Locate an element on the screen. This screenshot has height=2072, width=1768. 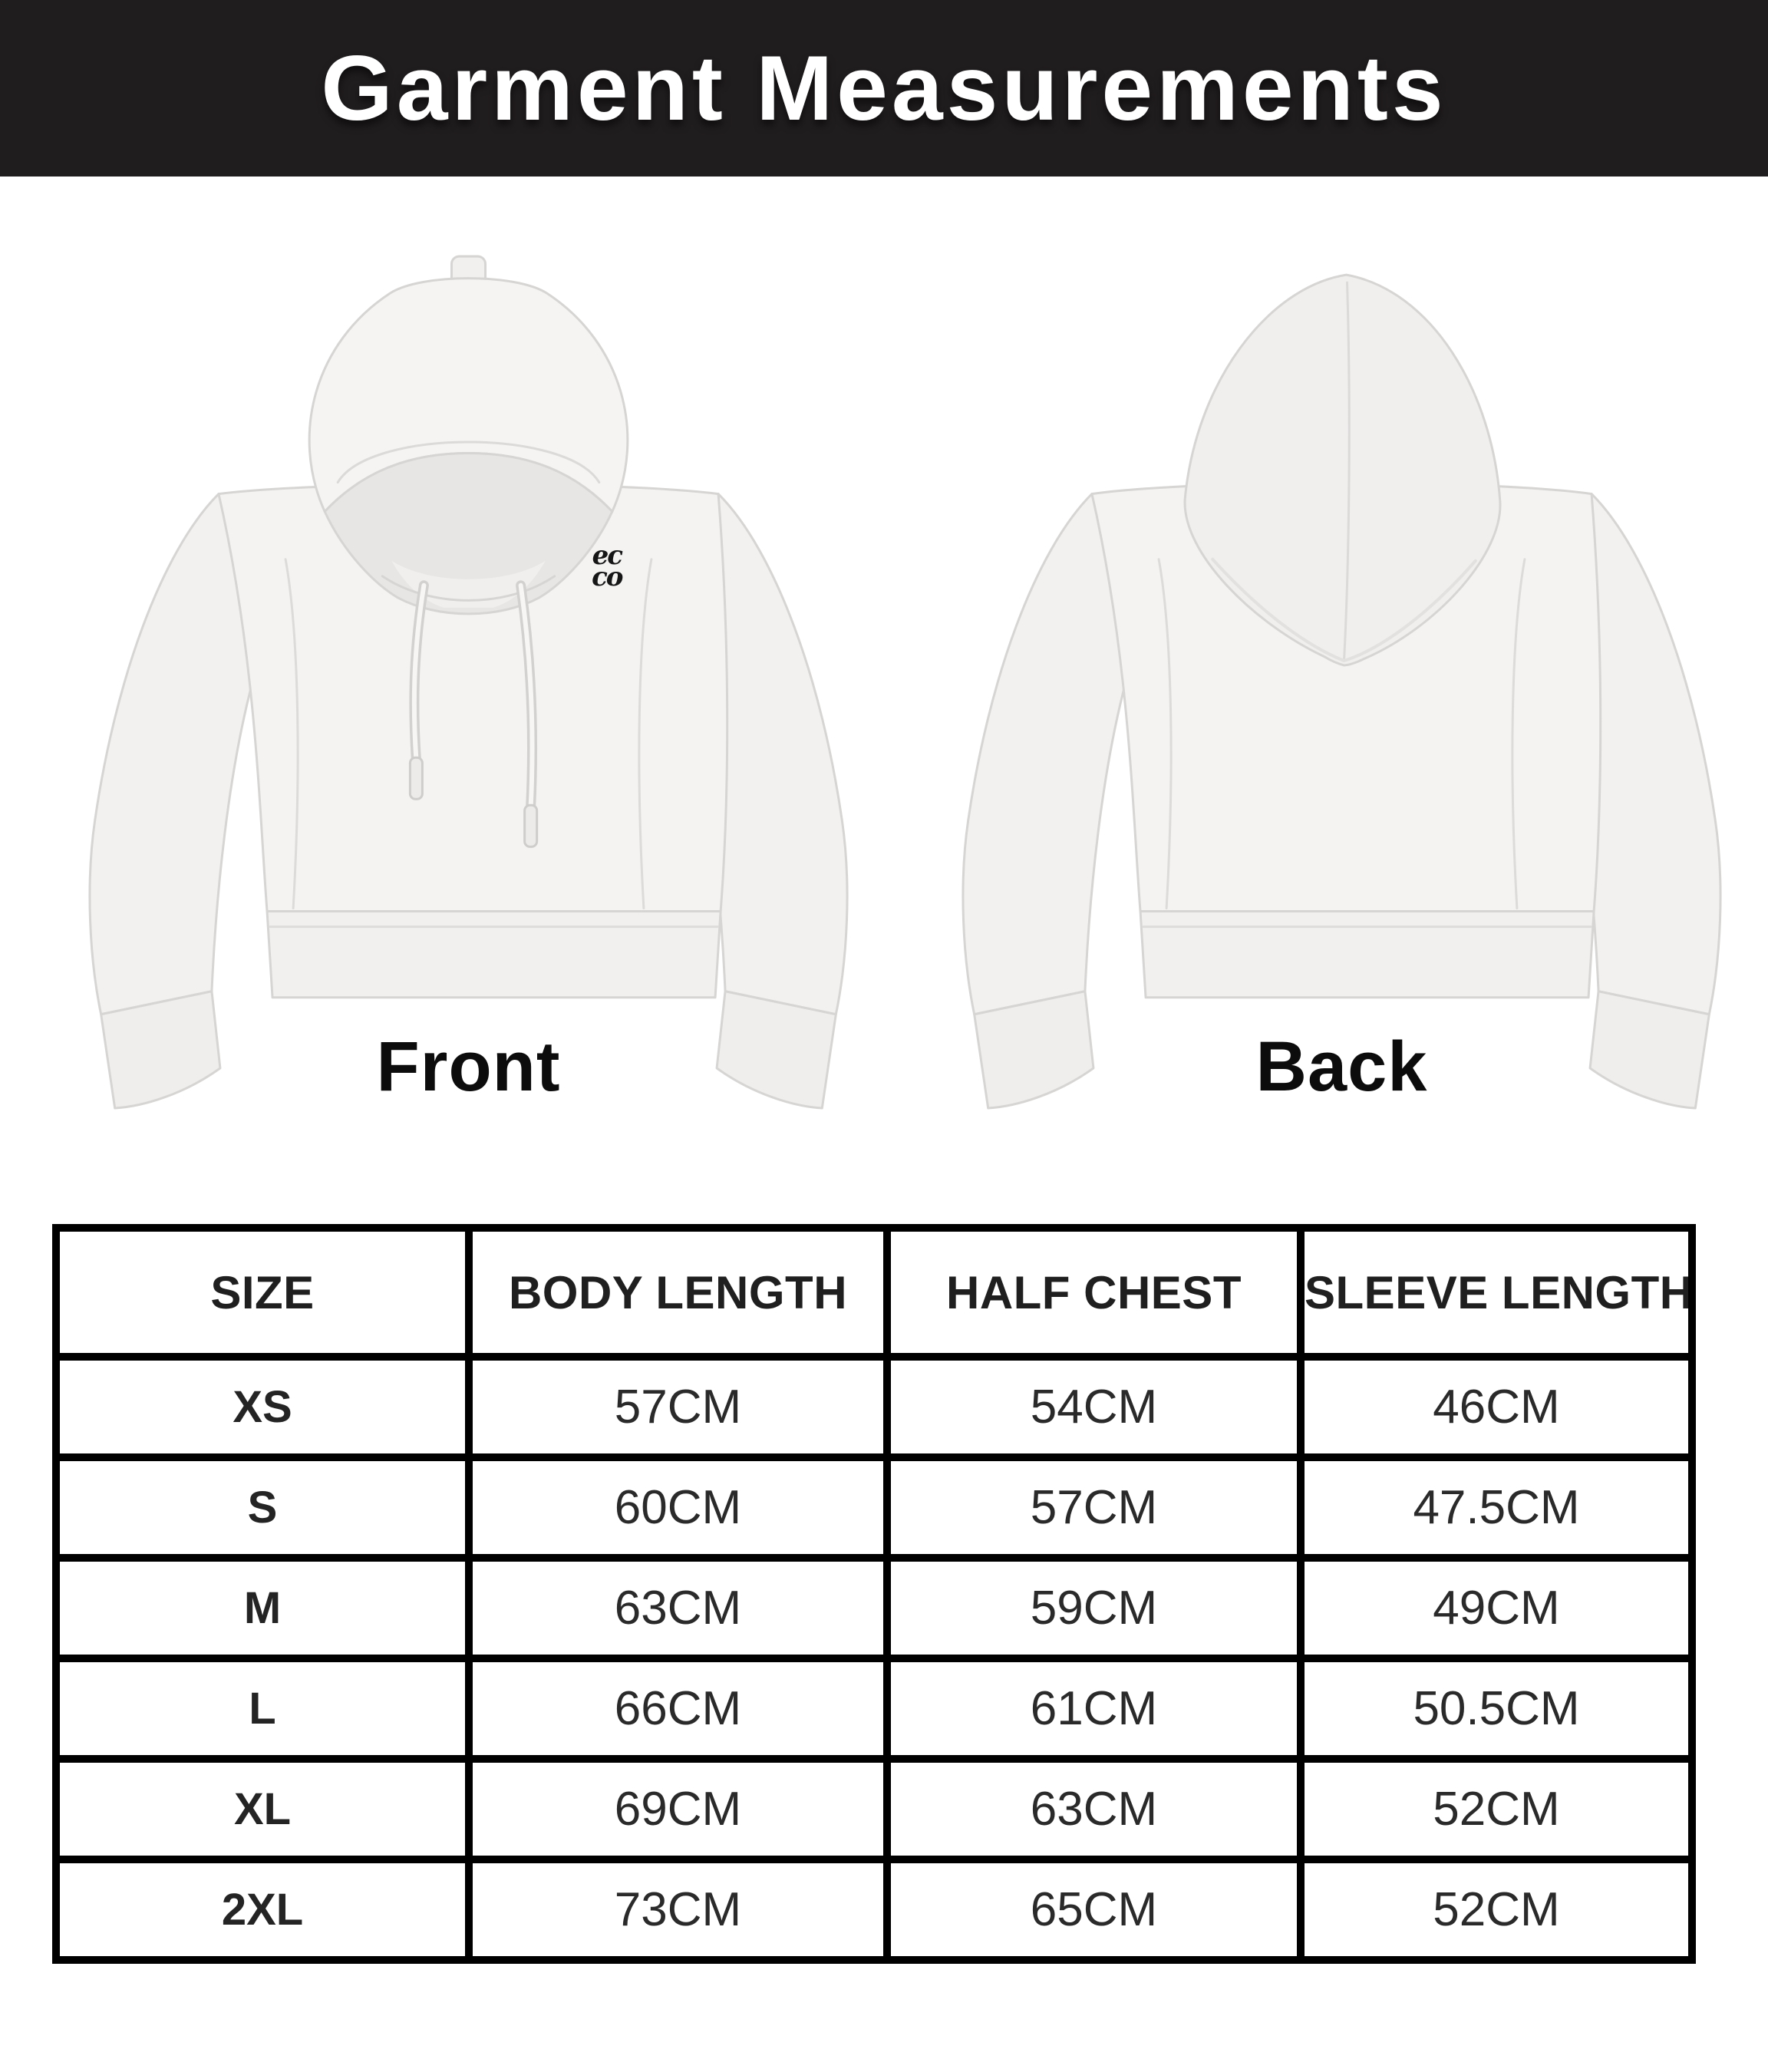
front-left-cuff is located at coordinates (161, 1050).